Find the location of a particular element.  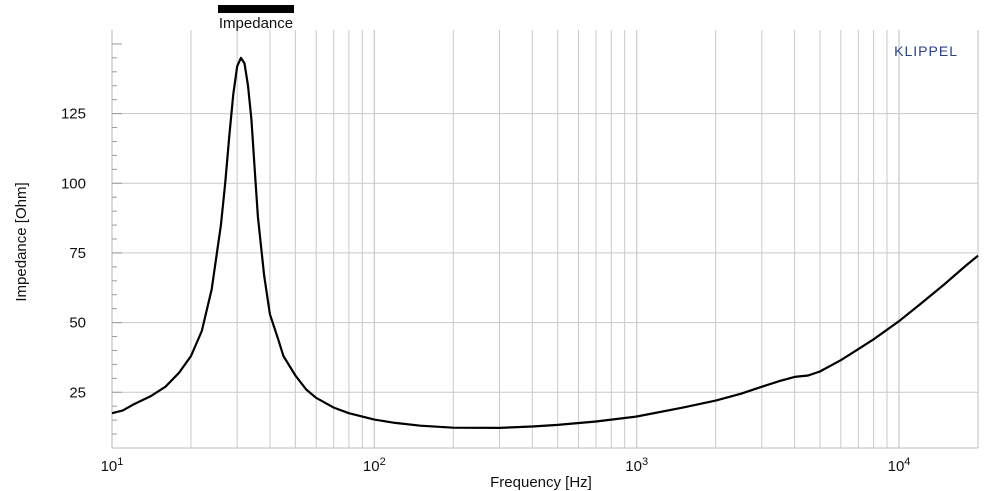

brand-label: KLIPPEL is located at coordinates (926, 51).